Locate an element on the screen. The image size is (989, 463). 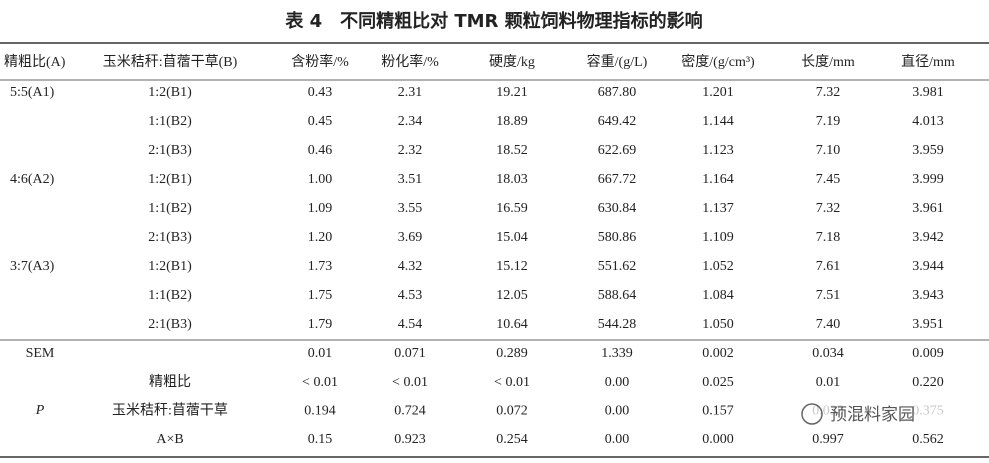
group-label: 5:5(A1) is located at coordinates (32, 92).